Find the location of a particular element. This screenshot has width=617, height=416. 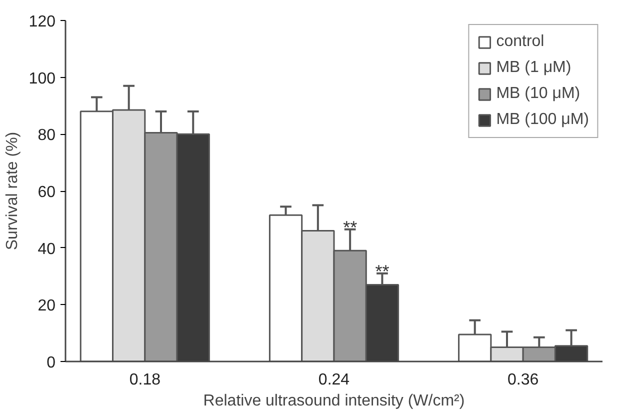

legend-label: control is located at coordinates (520, 42).